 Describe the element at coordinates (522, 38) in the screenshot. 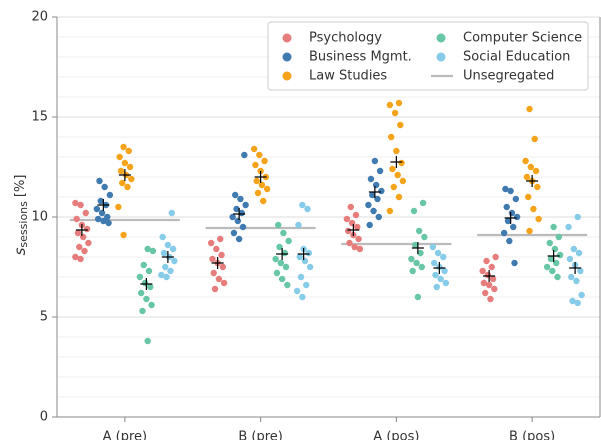

I see `legend-label: Computer Science` at that location.